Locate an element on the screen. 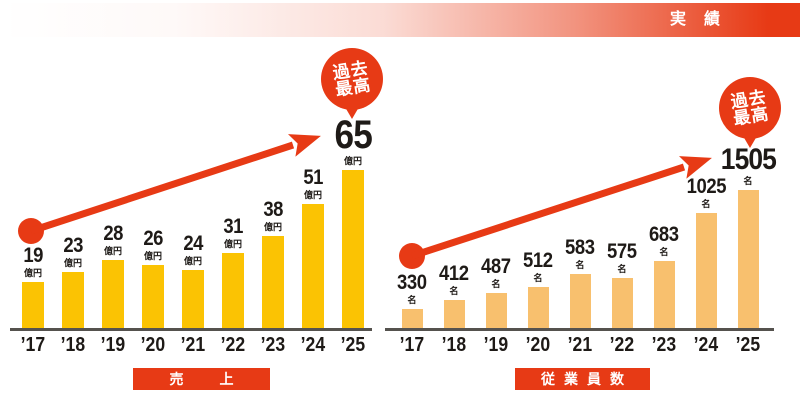 The width and height of the screenshot is (800, 402). bar-column: 412 名 is located at coordinates (454, 295).